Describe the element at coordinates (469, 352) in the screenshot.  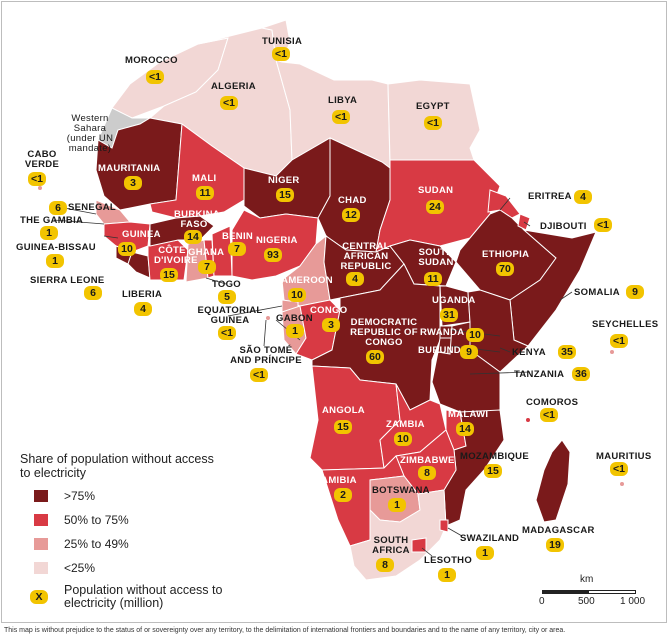
I see `badge-burundi: 9` at that location.